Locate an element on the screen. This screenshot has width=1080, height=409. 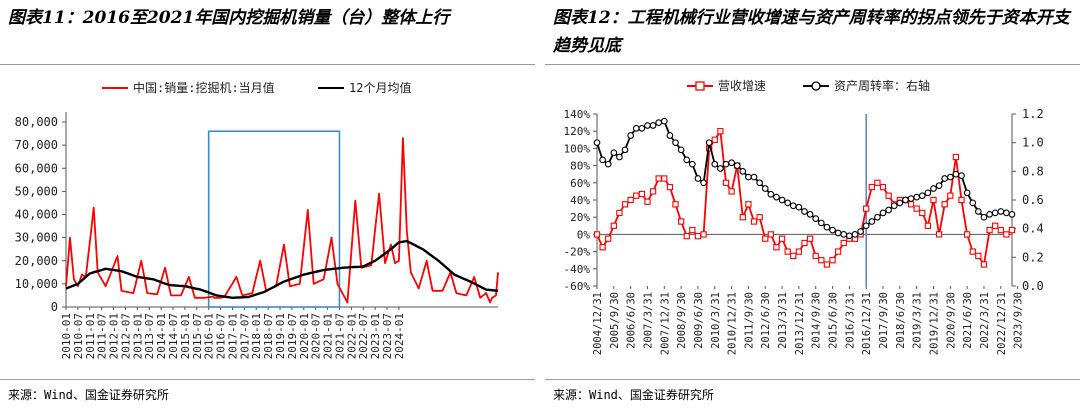
x-tick-label: 2016/3/31 is located at coordinates (850, 320).